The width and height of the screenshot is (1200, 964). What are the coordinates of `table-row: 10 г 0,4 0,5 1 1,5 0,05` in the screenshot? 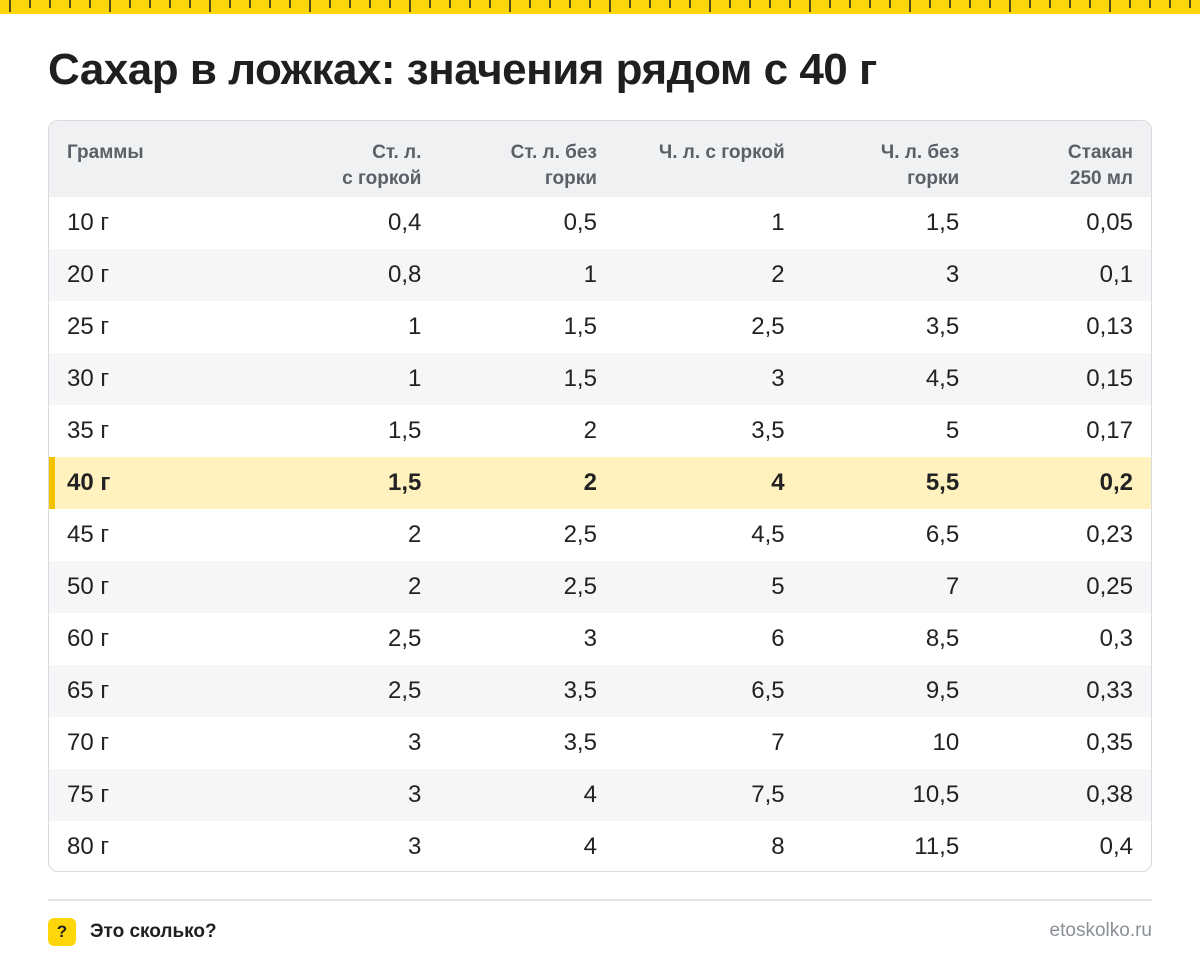 It's located at (600, 223).